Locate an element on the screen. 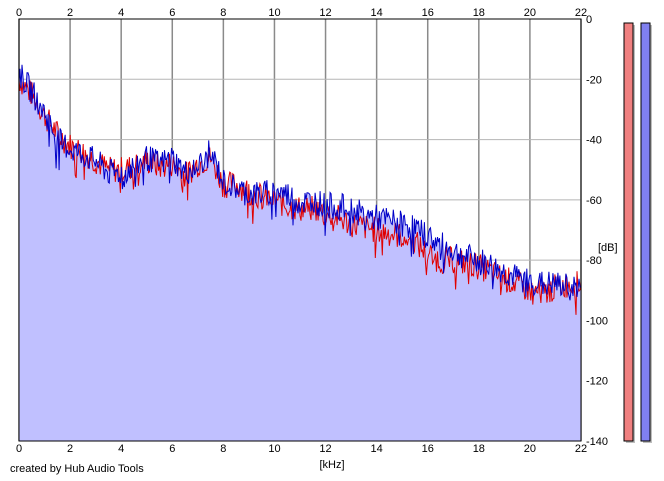 This screenshot has width=664, height=481. credit-text: created by Hub Audio Tools is located at coordinates (77, 469).